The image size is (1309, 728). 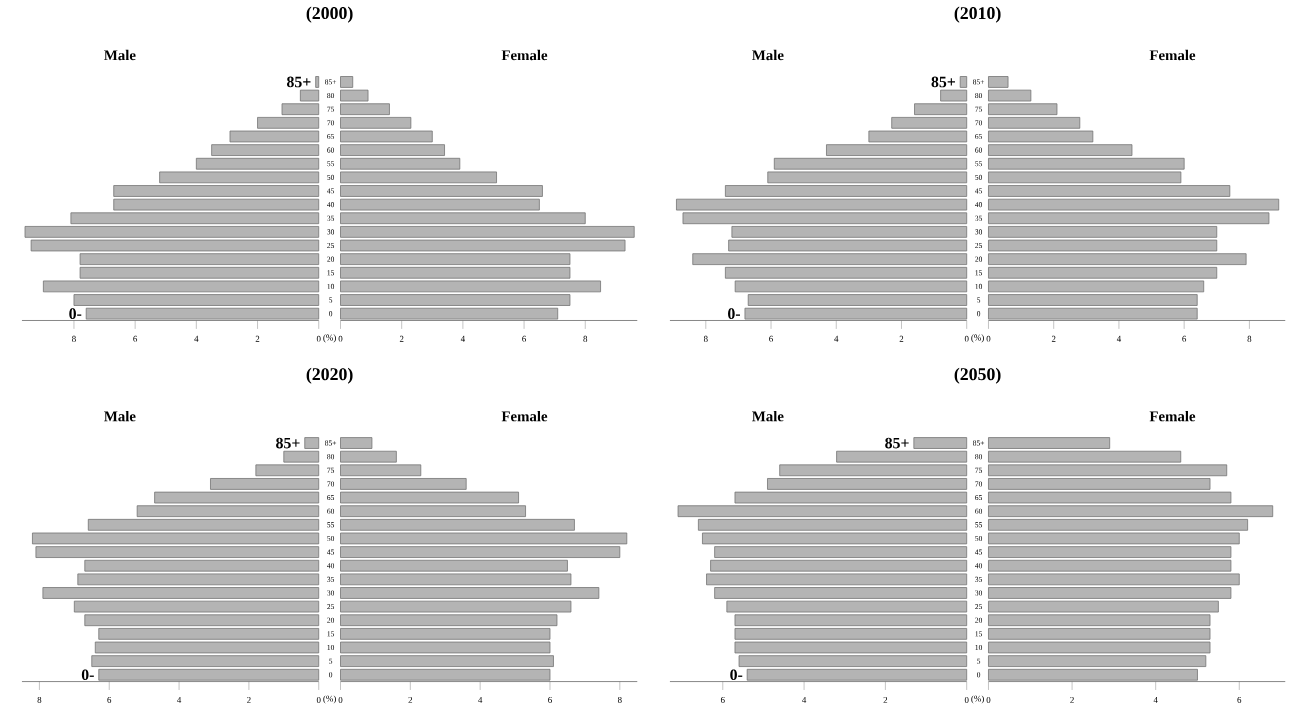 I want to click on chart-title: (2010), so click(x=977, y=14).